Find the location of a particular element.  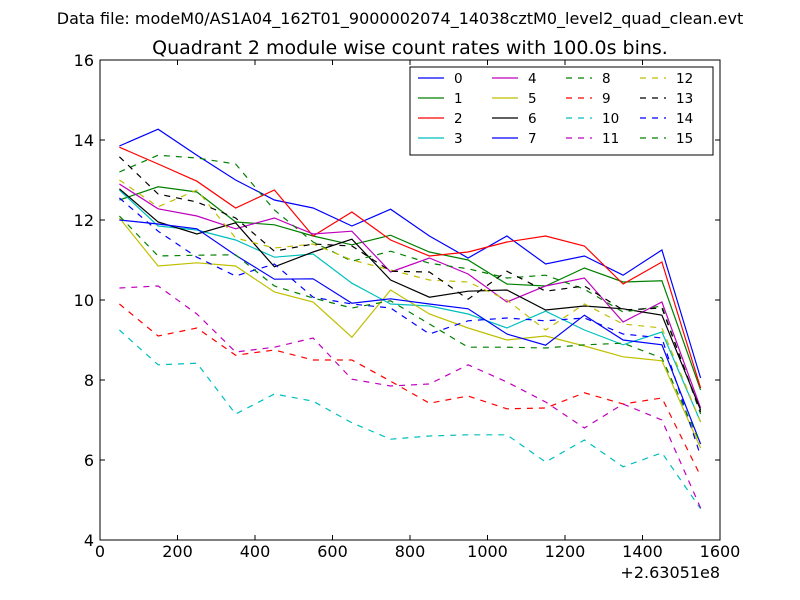

x-tick-label: 600 is located at coordinates (332, 551).